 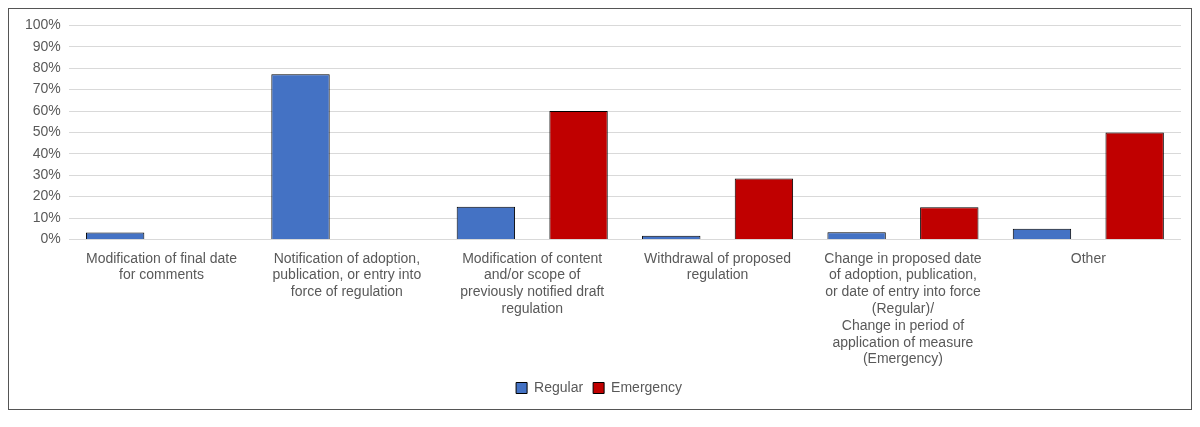 I want to click on y-tick-label: 0%, so click(x=50, y=238).